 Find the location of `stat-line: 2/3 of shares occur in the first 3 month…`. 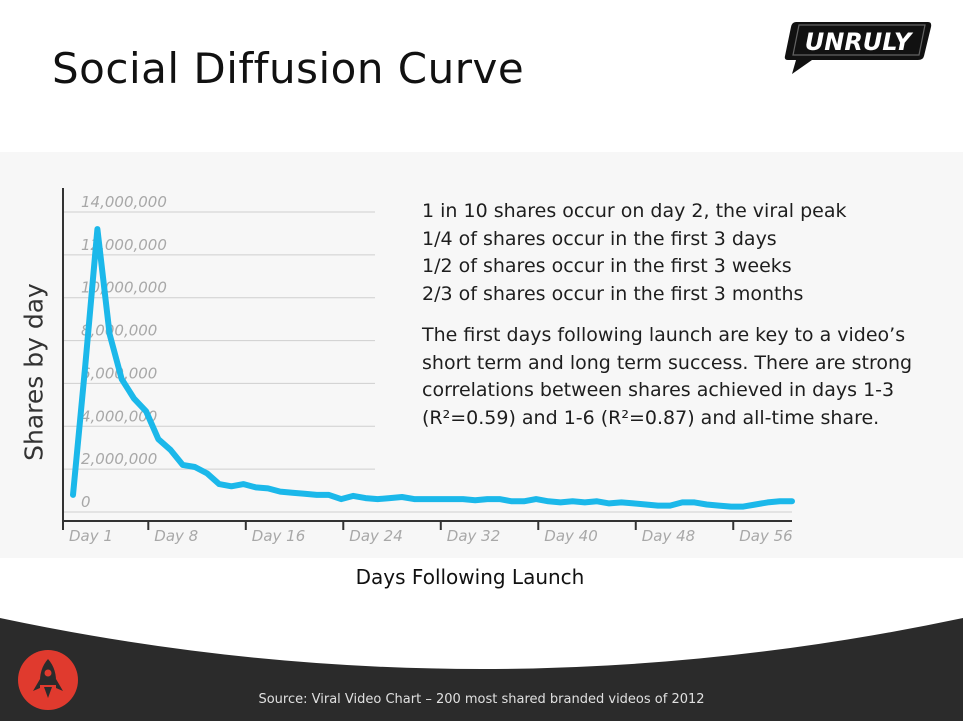

stat-line: 2/3 of shares occur in the first 3 month… is located at coordinates (613, 293).